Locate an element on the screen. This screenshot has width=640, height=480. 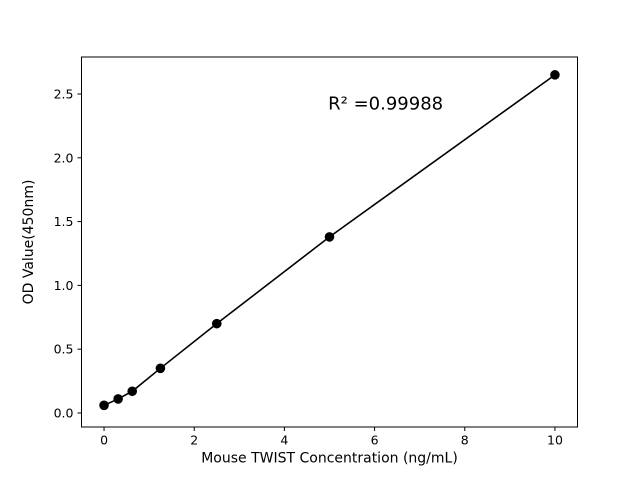
x-tick-label: 0 is located at coordinates (104, 440).